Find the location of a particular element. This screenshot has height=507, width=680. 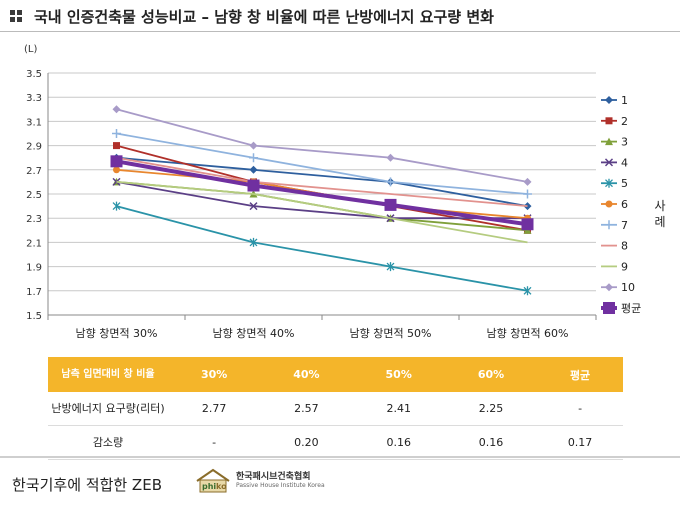

row-label-reduction: 감소량 is located at coordinates (108, 442).